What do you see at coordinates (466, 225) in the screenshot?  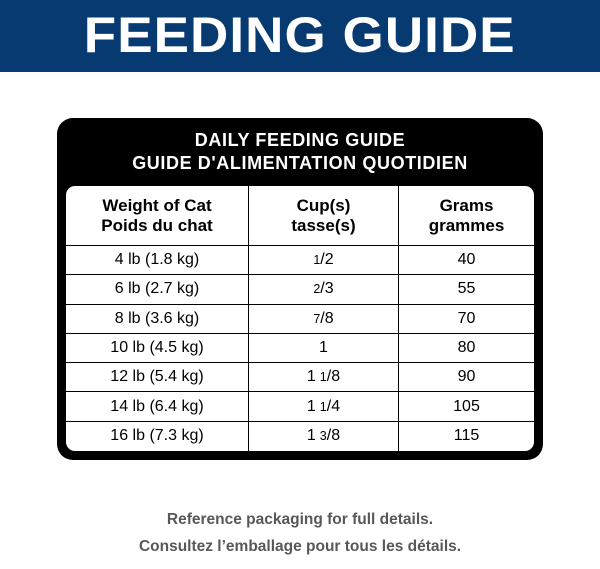 I see `column-header-grams-fr: grammes` at bounding box center [466, 225].